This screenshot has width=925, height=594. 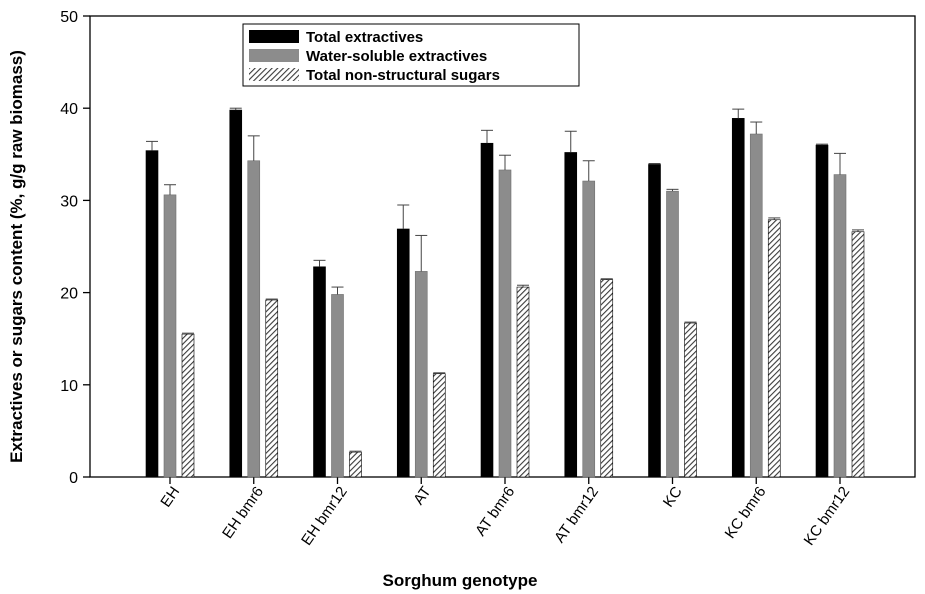 I want to click on legend-label: Total extractives, so click(x=364, y=37).